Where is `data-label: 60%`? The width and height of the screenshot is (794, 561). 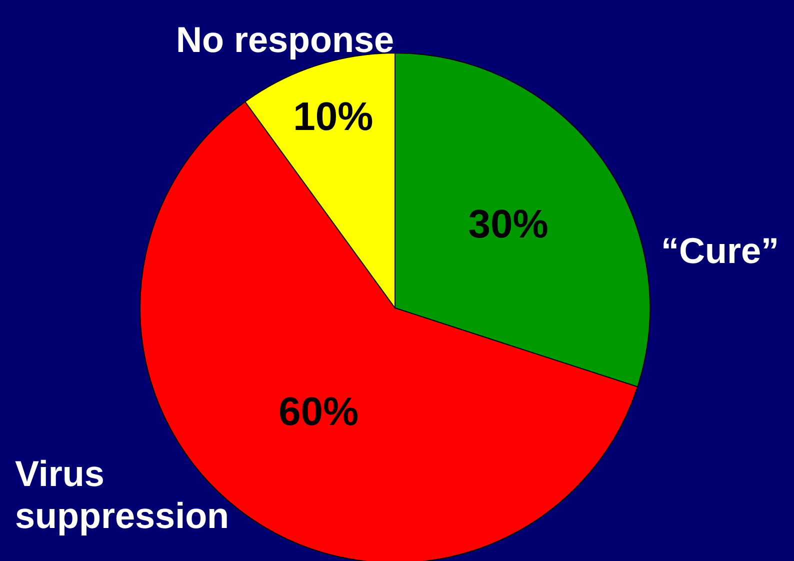
data-label: 60% is located at coordinates (318, 412).